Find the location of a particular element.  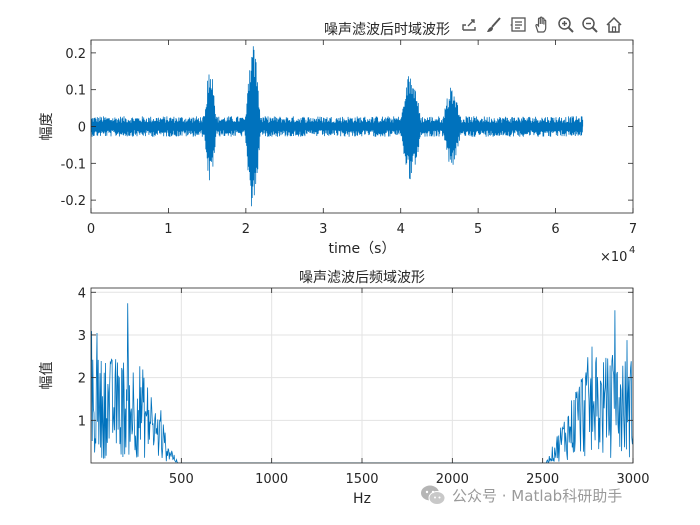

y-tick-label: -0.1 is located at coordinates (73, 164).